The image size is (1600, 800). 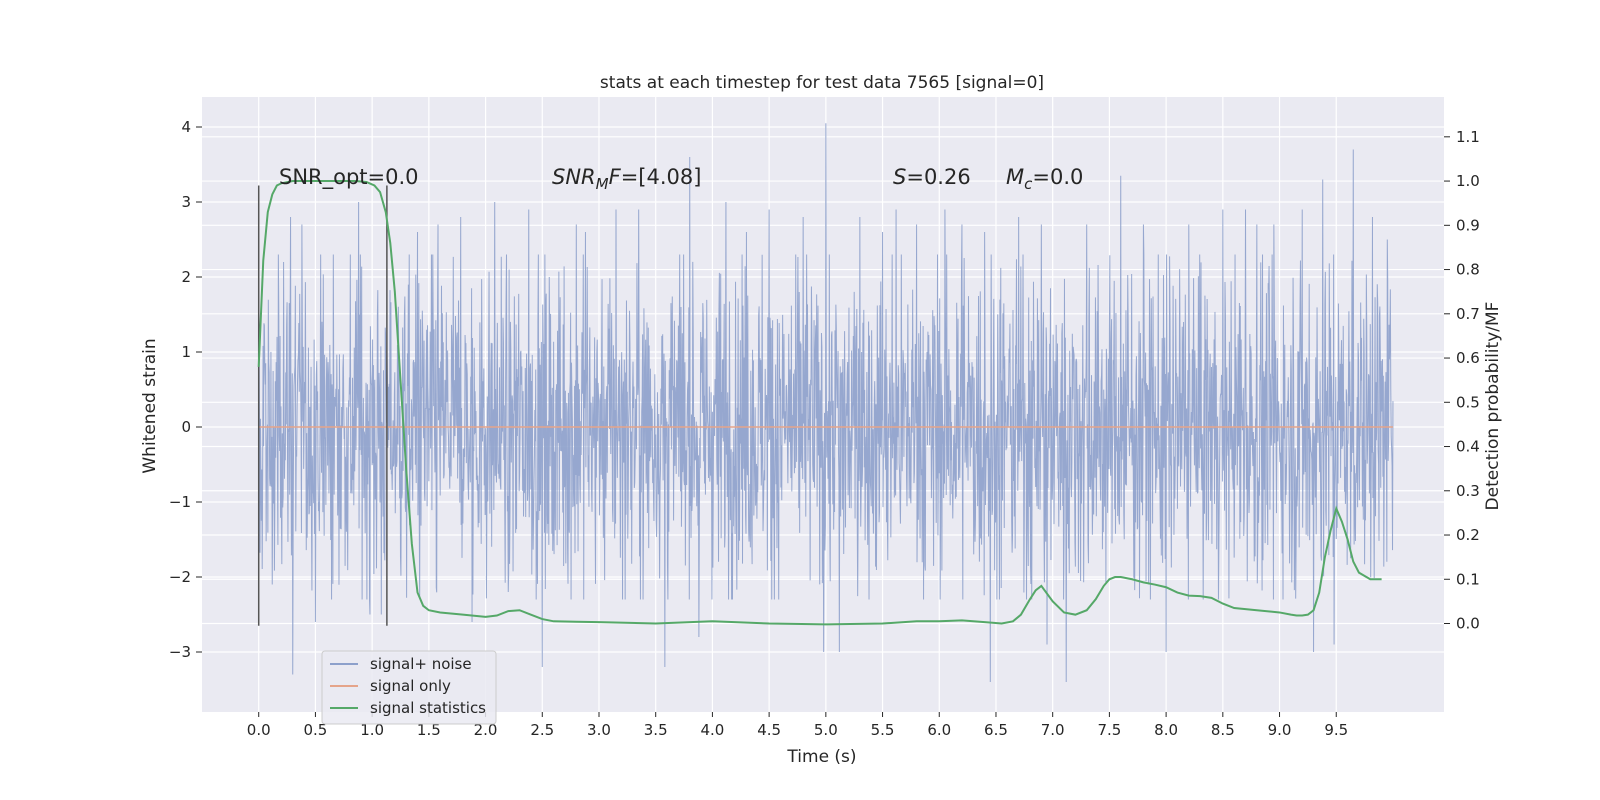 I want to click on x-tick-label-3: 1.5, so click(x=429, y=730).